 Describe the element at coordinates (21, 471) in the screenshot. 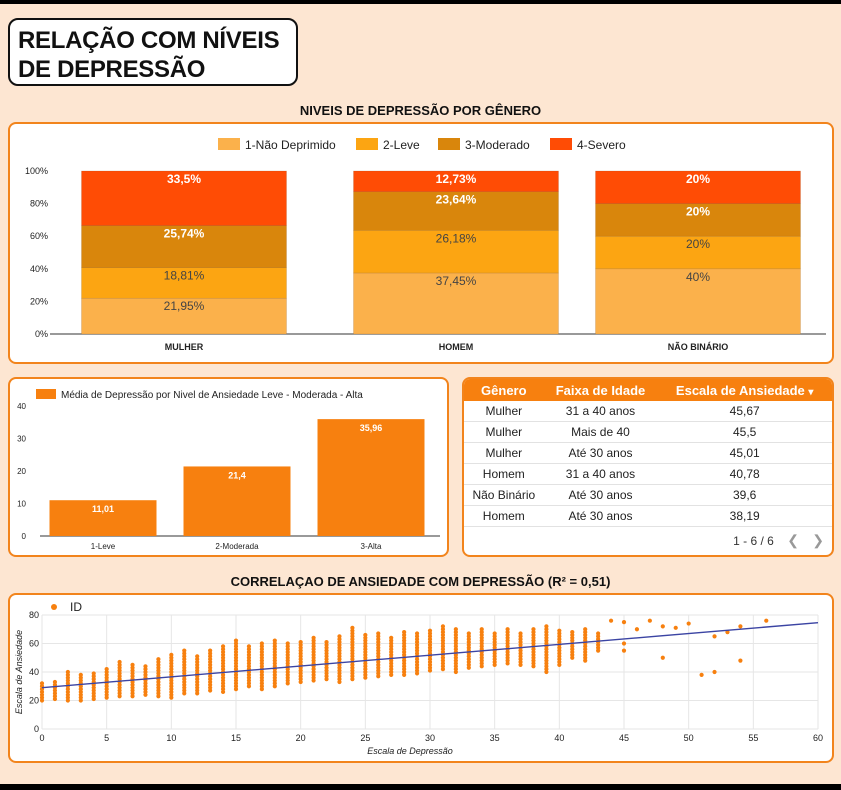

I see `y-tick-label: 20` at that location.